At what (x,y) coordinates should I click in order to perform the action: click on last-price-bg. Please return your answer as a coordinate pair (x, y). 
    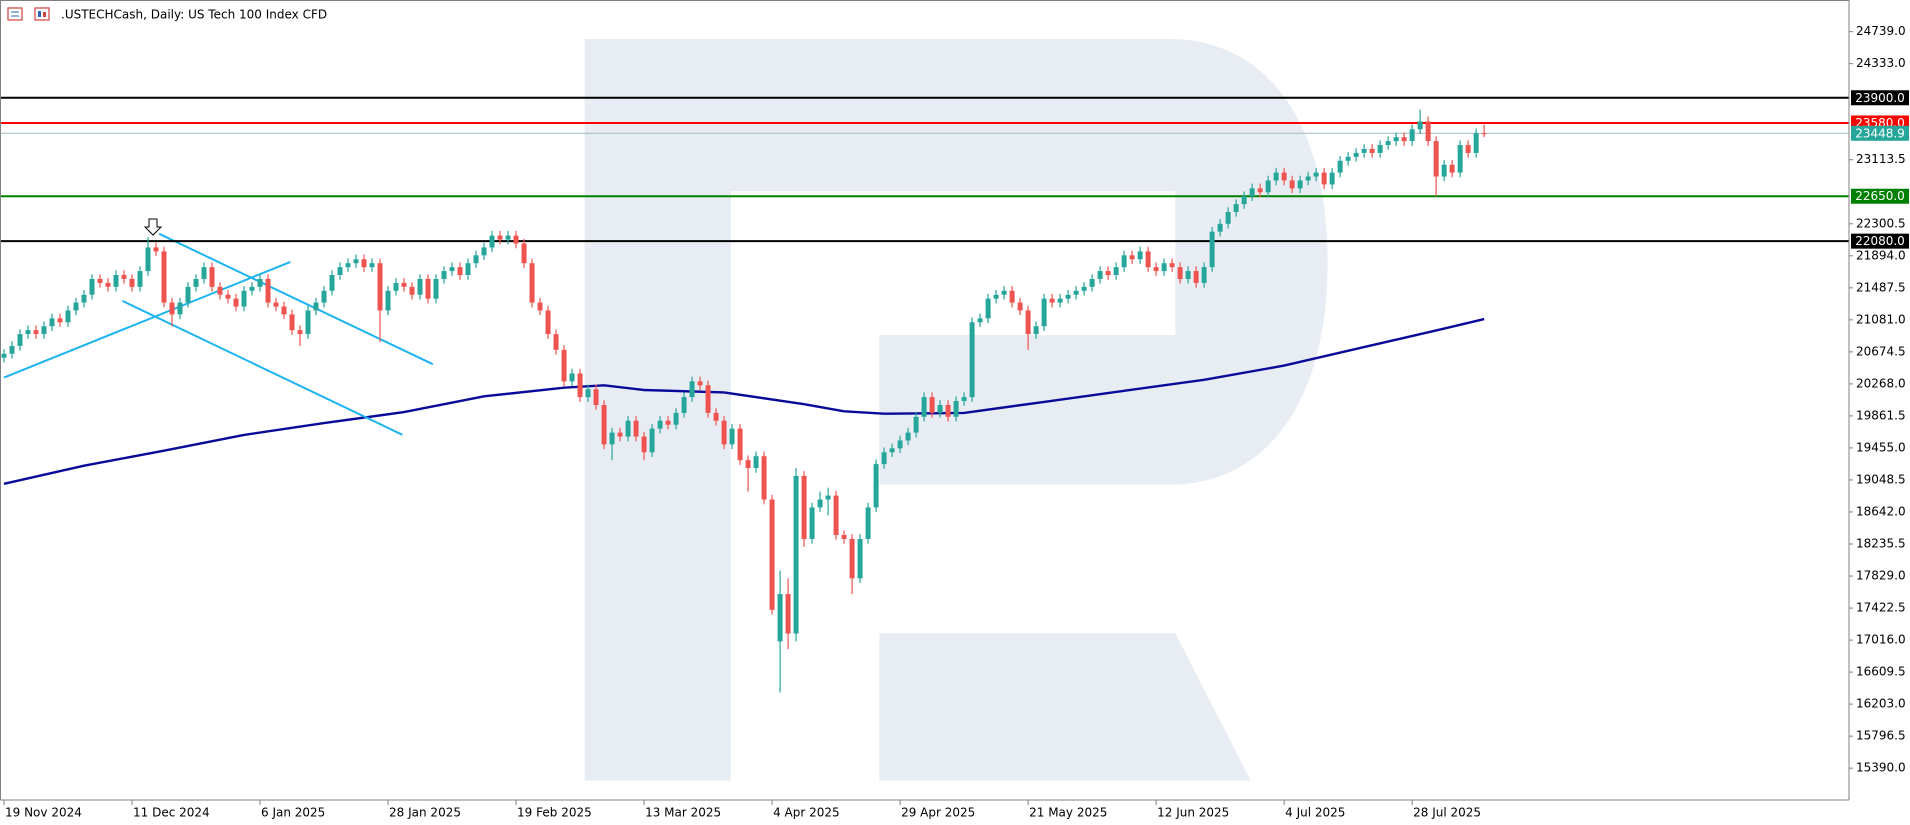
    Looking at the image, I should click on (1880, 133).